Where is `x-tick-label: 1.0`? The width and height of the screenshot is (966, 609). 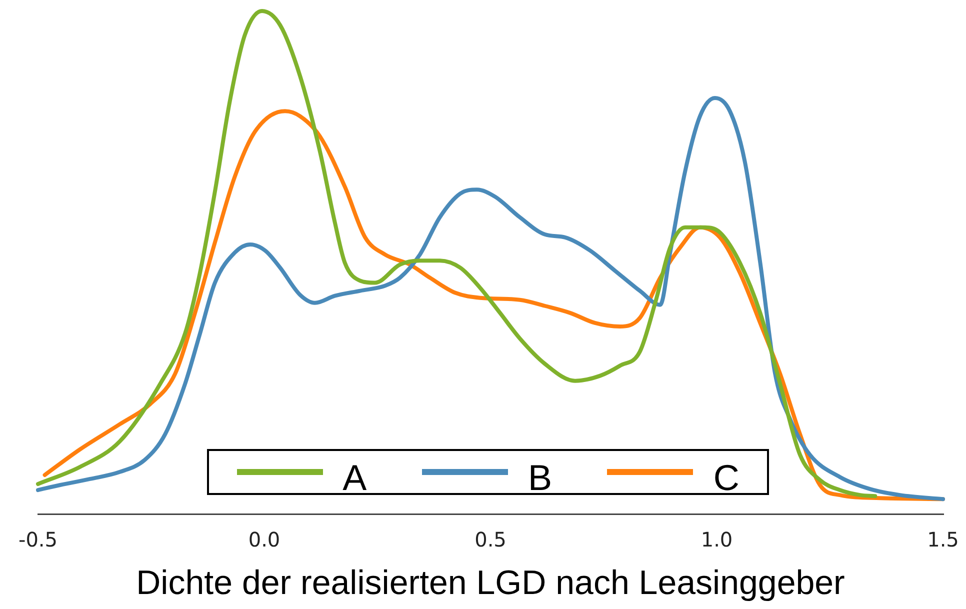
x-tick-label: 1.0 is located at coordinates (716, 539).